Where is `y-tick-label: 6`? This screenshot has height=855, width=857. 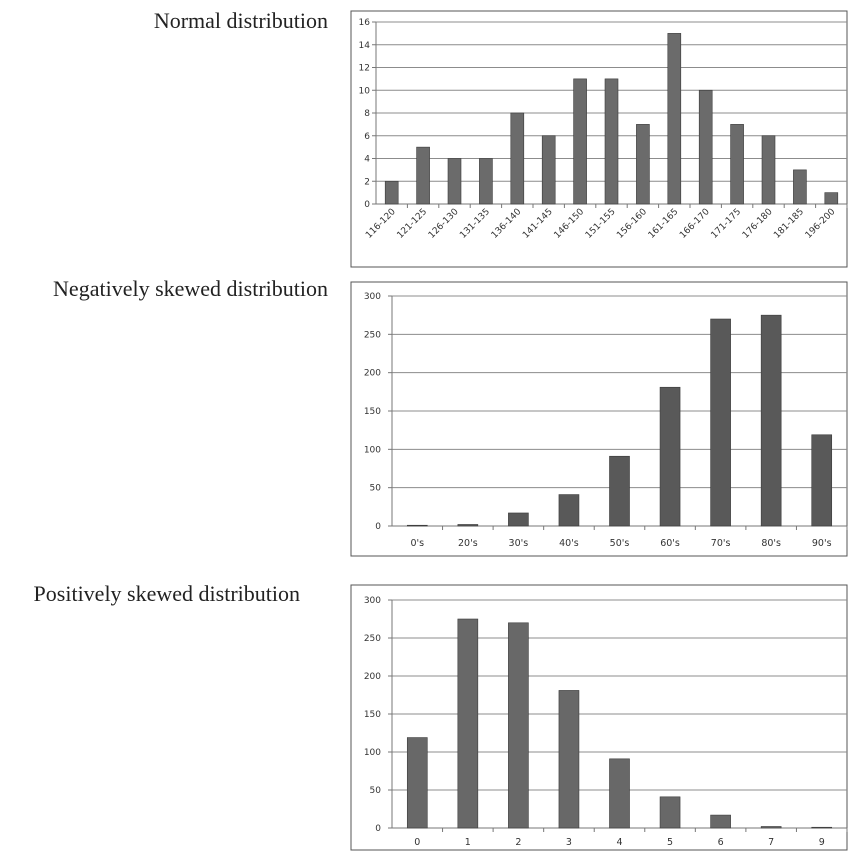 y-tick-label: 6 is located at coordinates (367, 137).